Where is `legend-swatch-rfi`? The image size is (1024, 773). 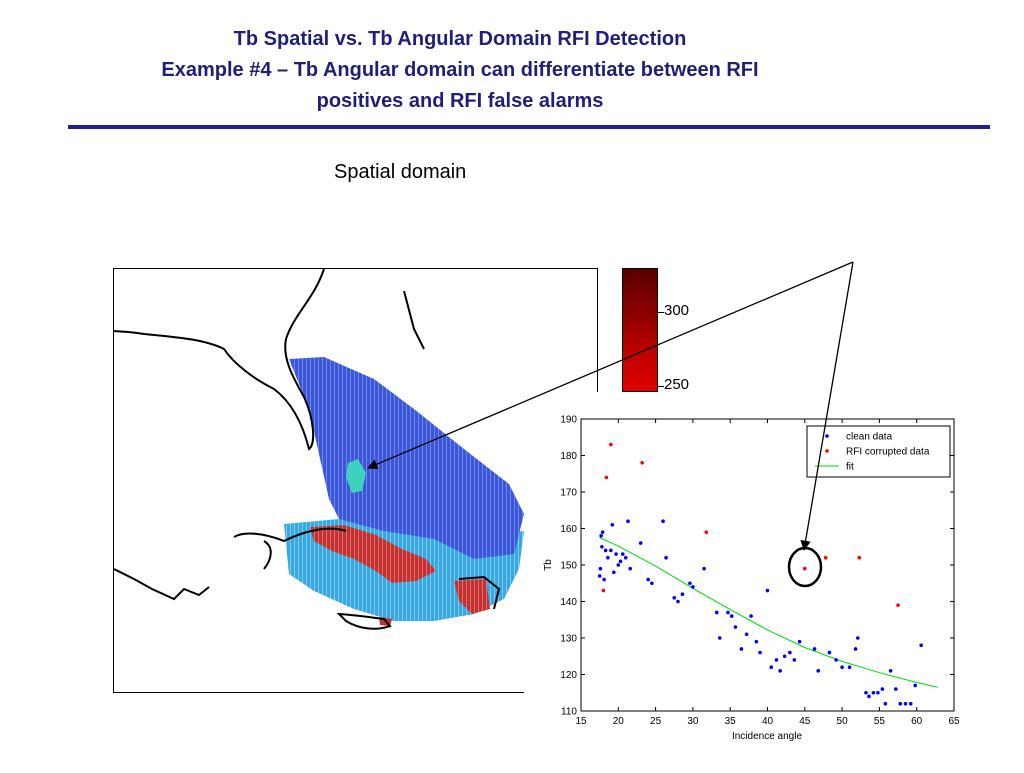
legend-swatch-rfi is located at coordinates (827, 451).